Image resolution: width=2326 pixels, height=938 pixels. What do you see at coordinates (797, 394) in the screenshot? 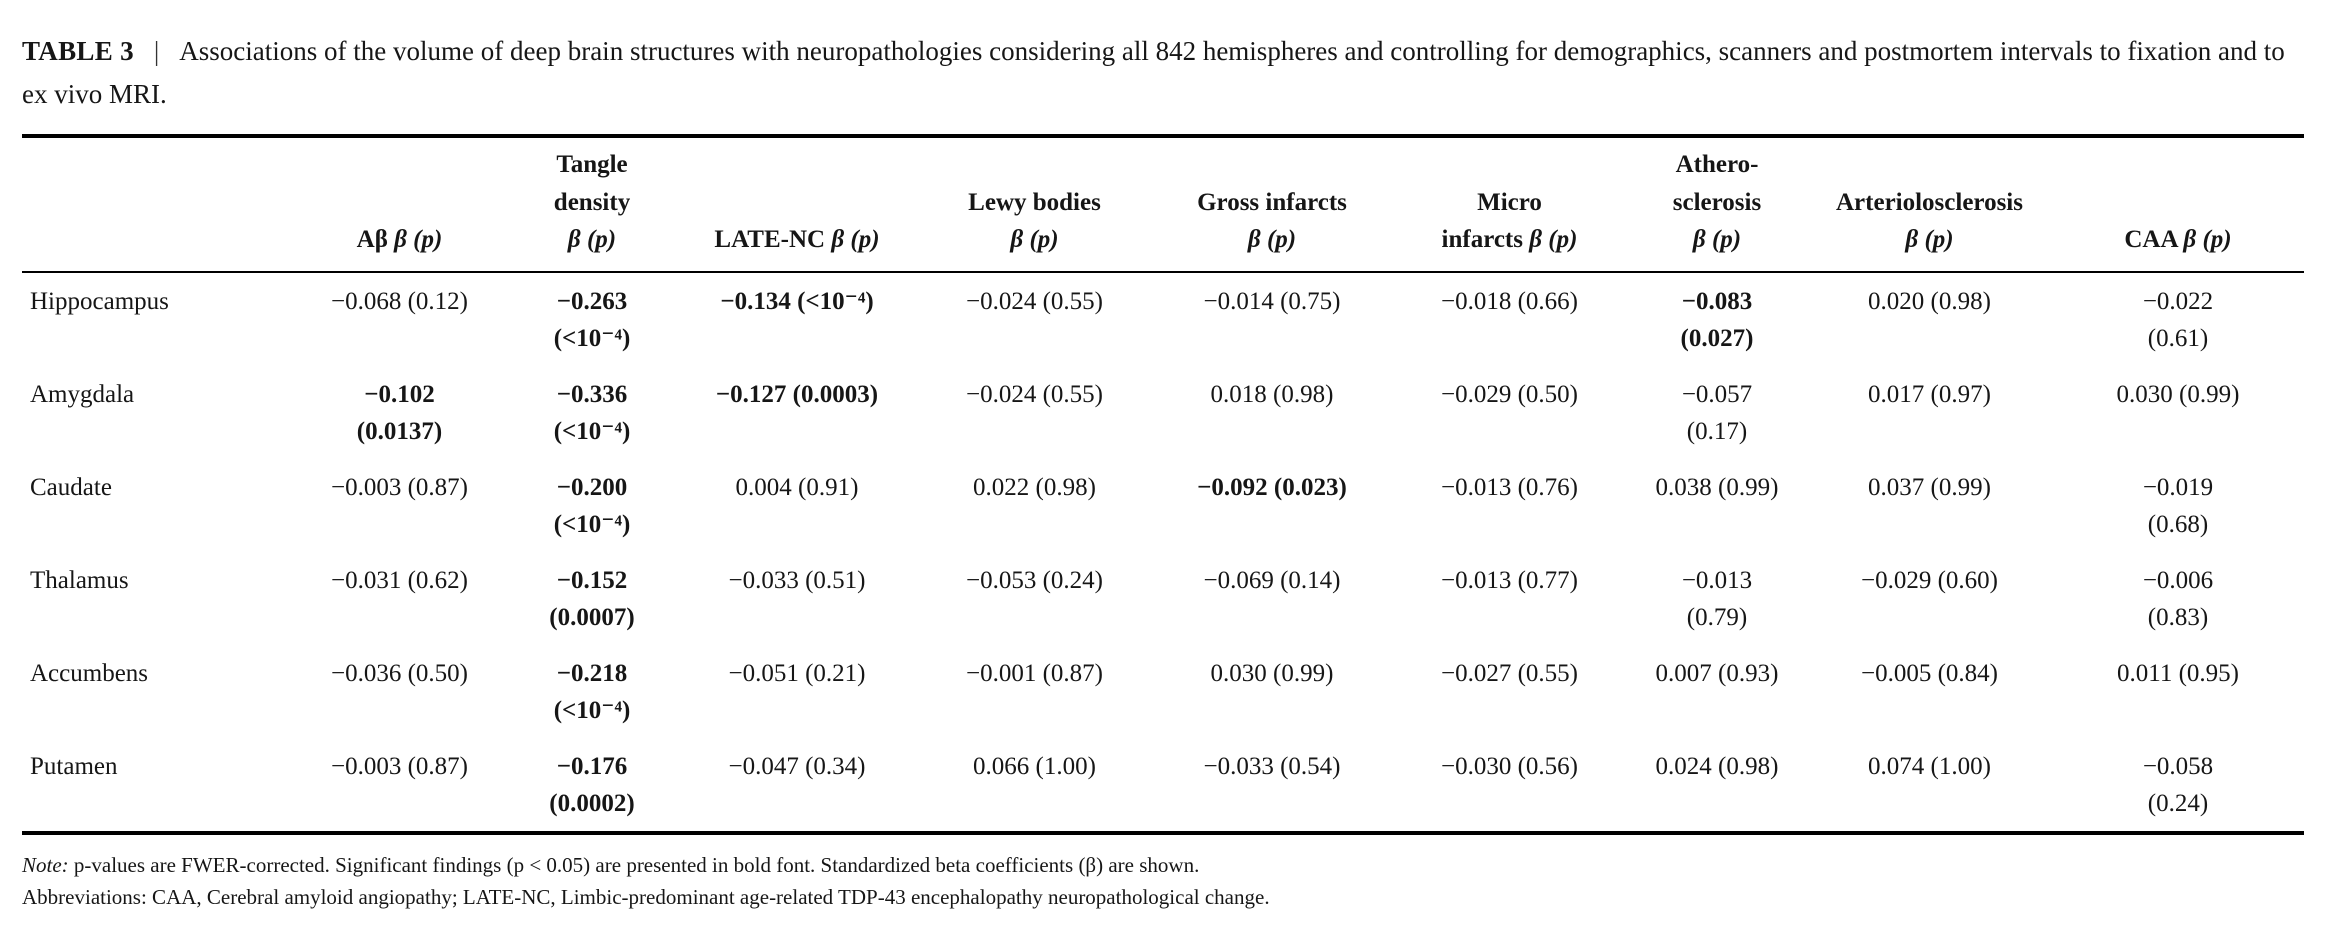
I see `cell-value: −0.127 (0.0003)` at bounding box center [797, 394].